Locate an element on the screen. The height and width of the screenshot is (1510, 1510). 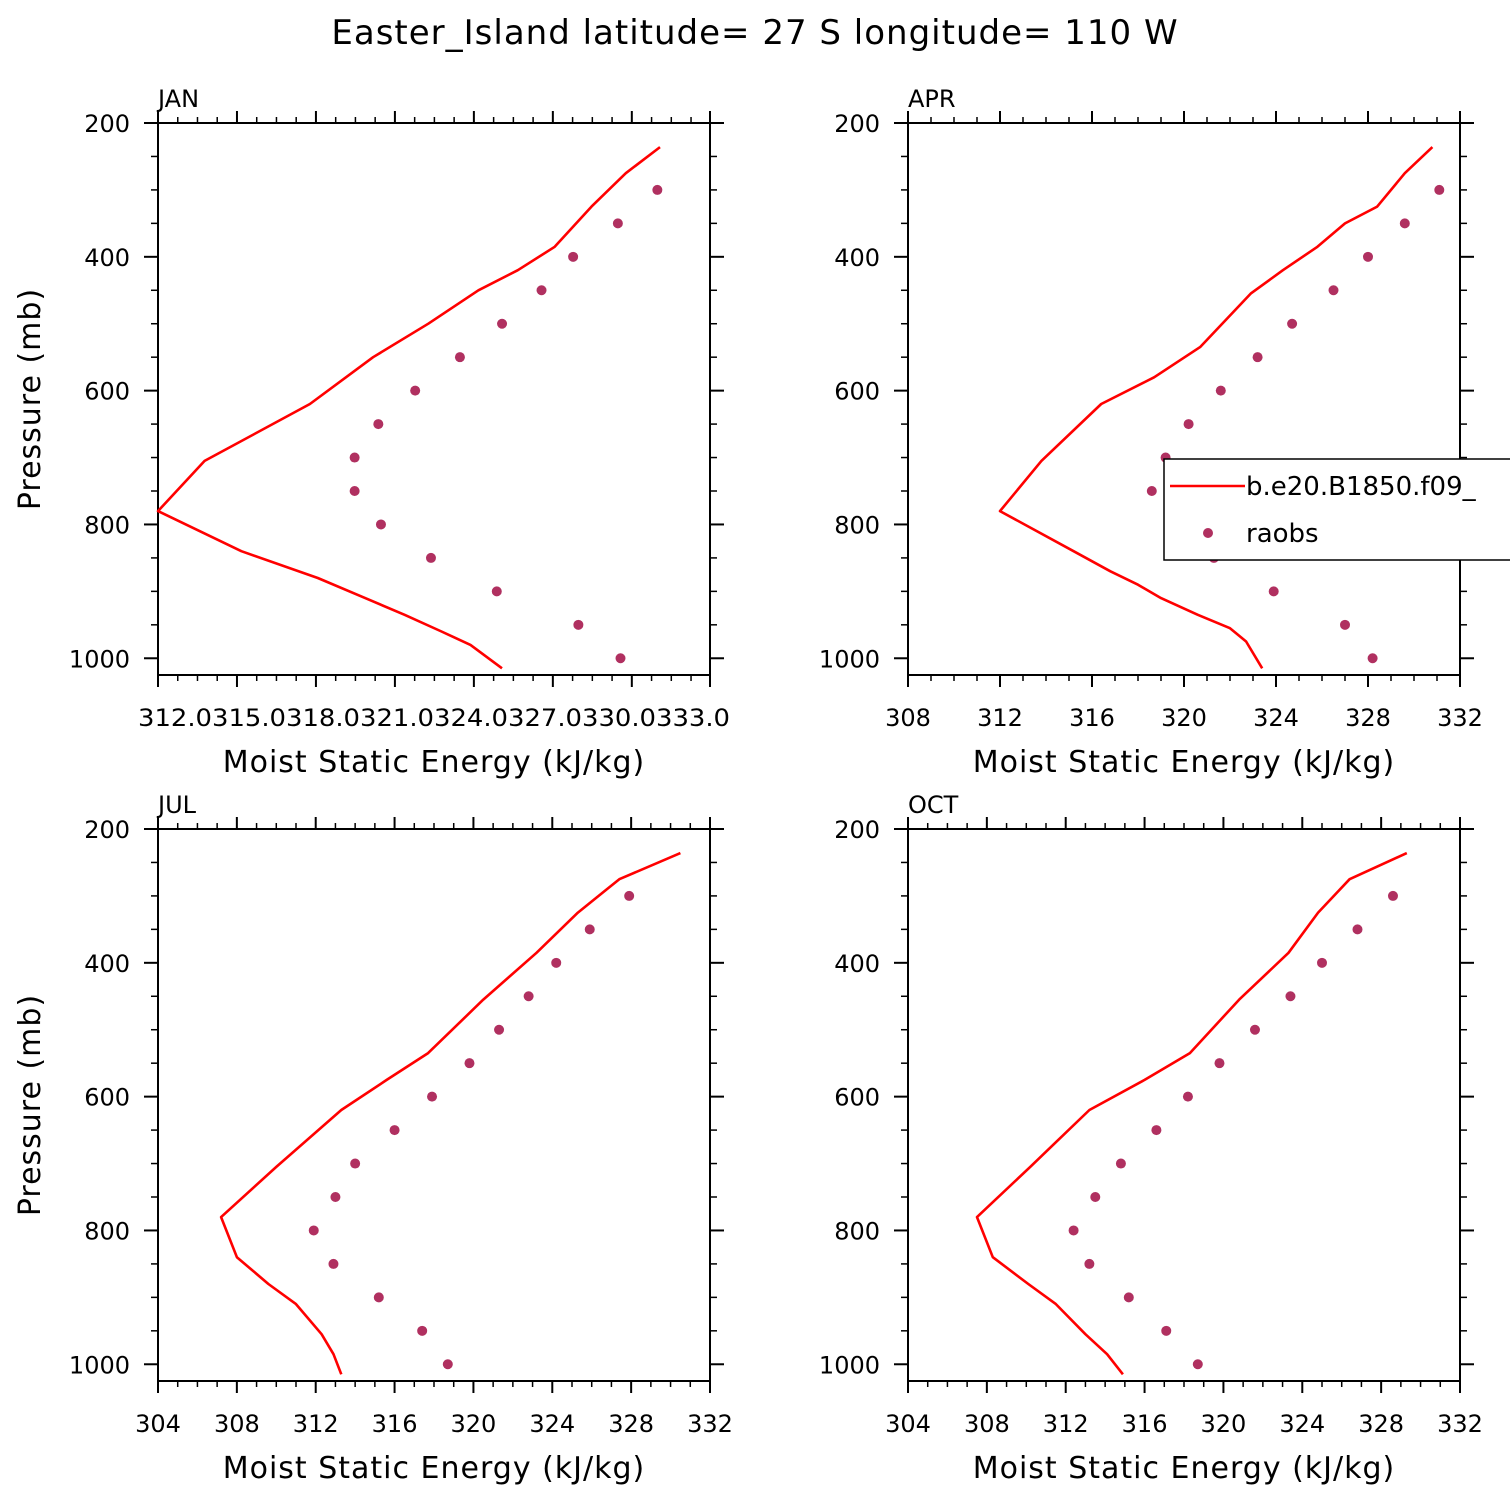
x-tick-label-oct: 304 is located at coordinates (908, 1424).